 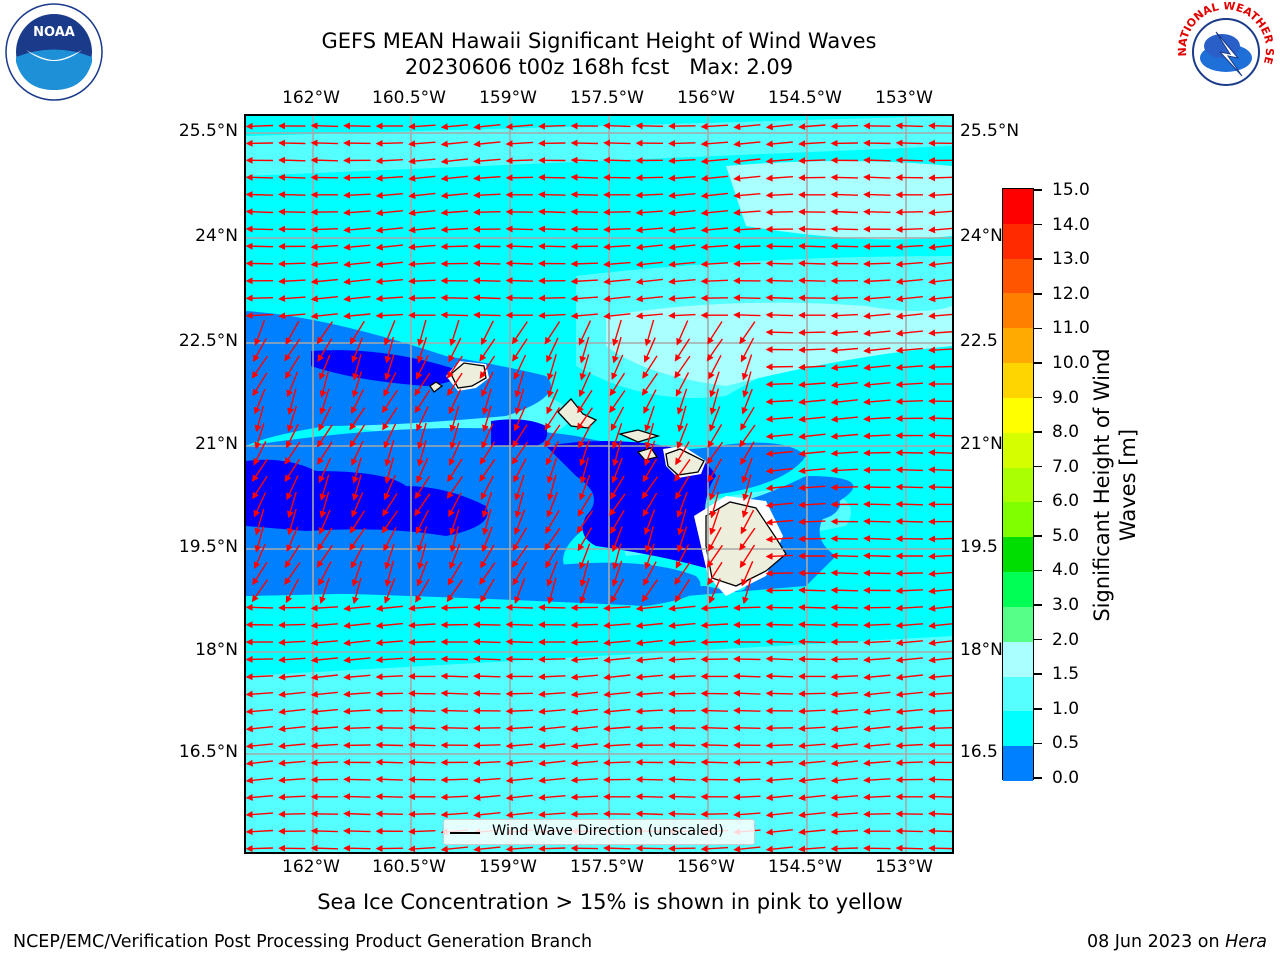 What do you see at coordinates (1066, 397) in the screenshot?
I see `colorbar-tick-label: 9.0` at bounding box center [1066, 397].